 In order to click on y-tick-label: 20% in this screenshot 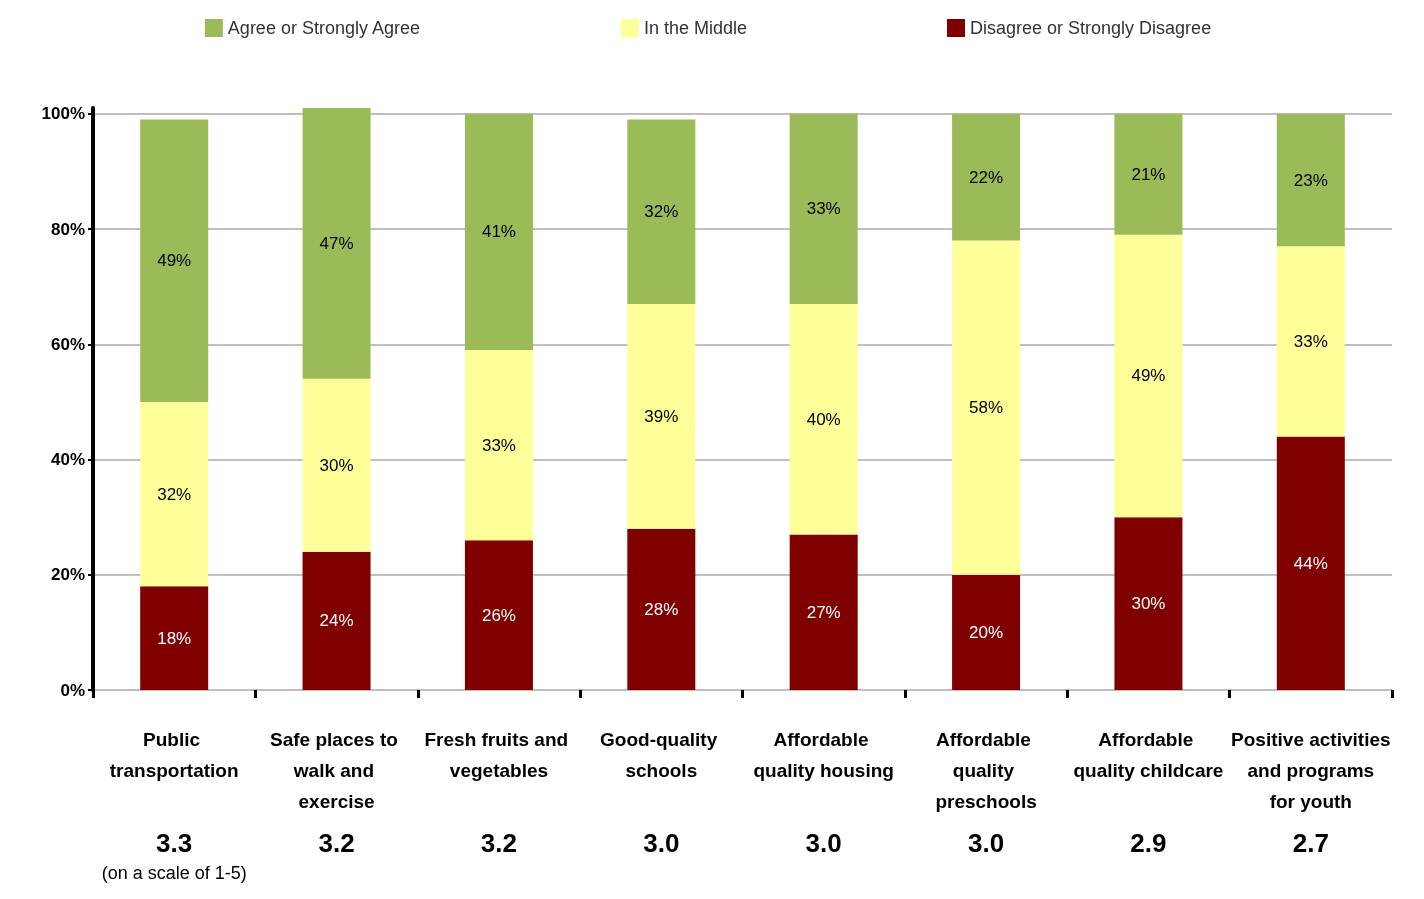, I will do `click(67, 575)`.